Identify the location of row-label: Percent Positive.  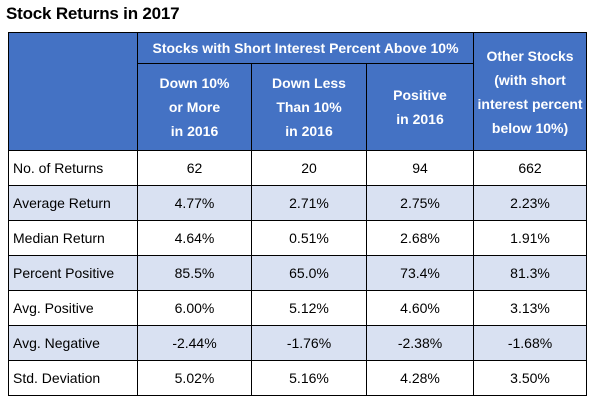
(73, 273).